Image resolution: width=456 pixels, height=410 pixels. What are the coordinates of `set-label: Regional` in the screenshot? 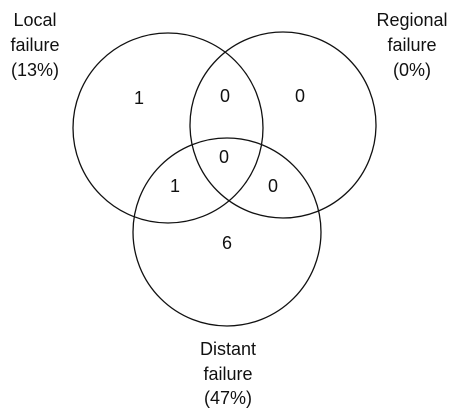 It's located at (411, 20).